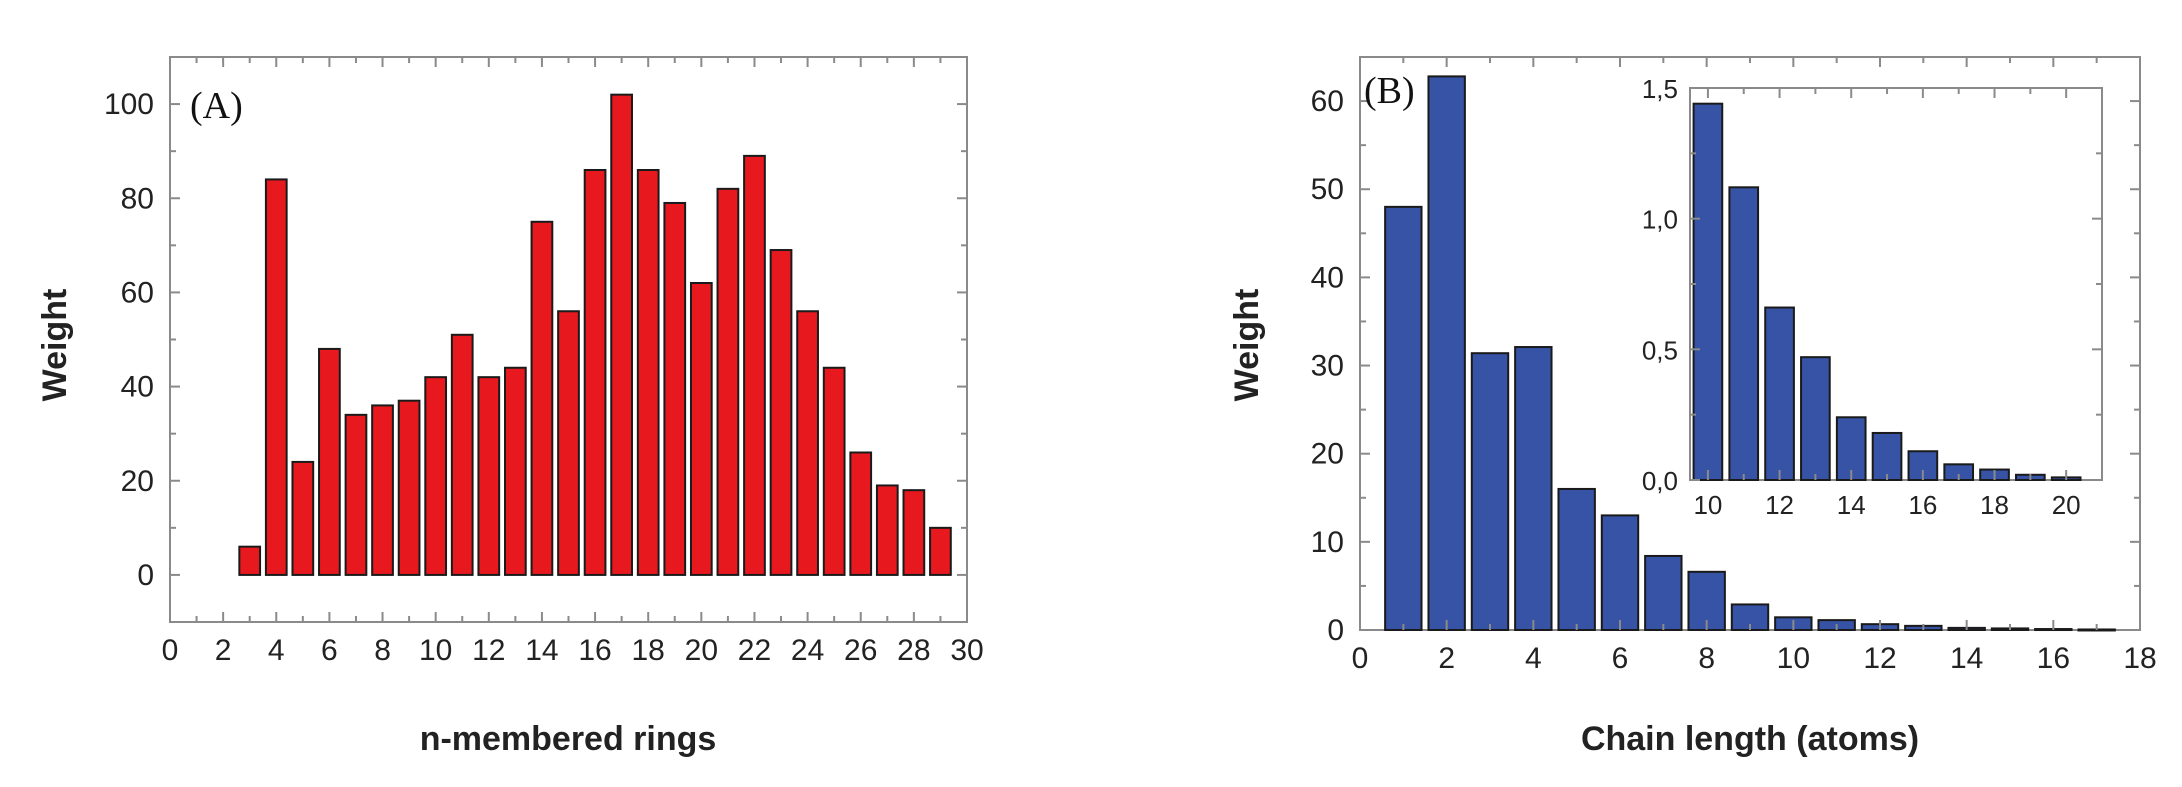 Image resolution: width=2182 pixels, height=787 pixels. I want to click on panel-b-y-tick-label: 50, so click(1327, 189).